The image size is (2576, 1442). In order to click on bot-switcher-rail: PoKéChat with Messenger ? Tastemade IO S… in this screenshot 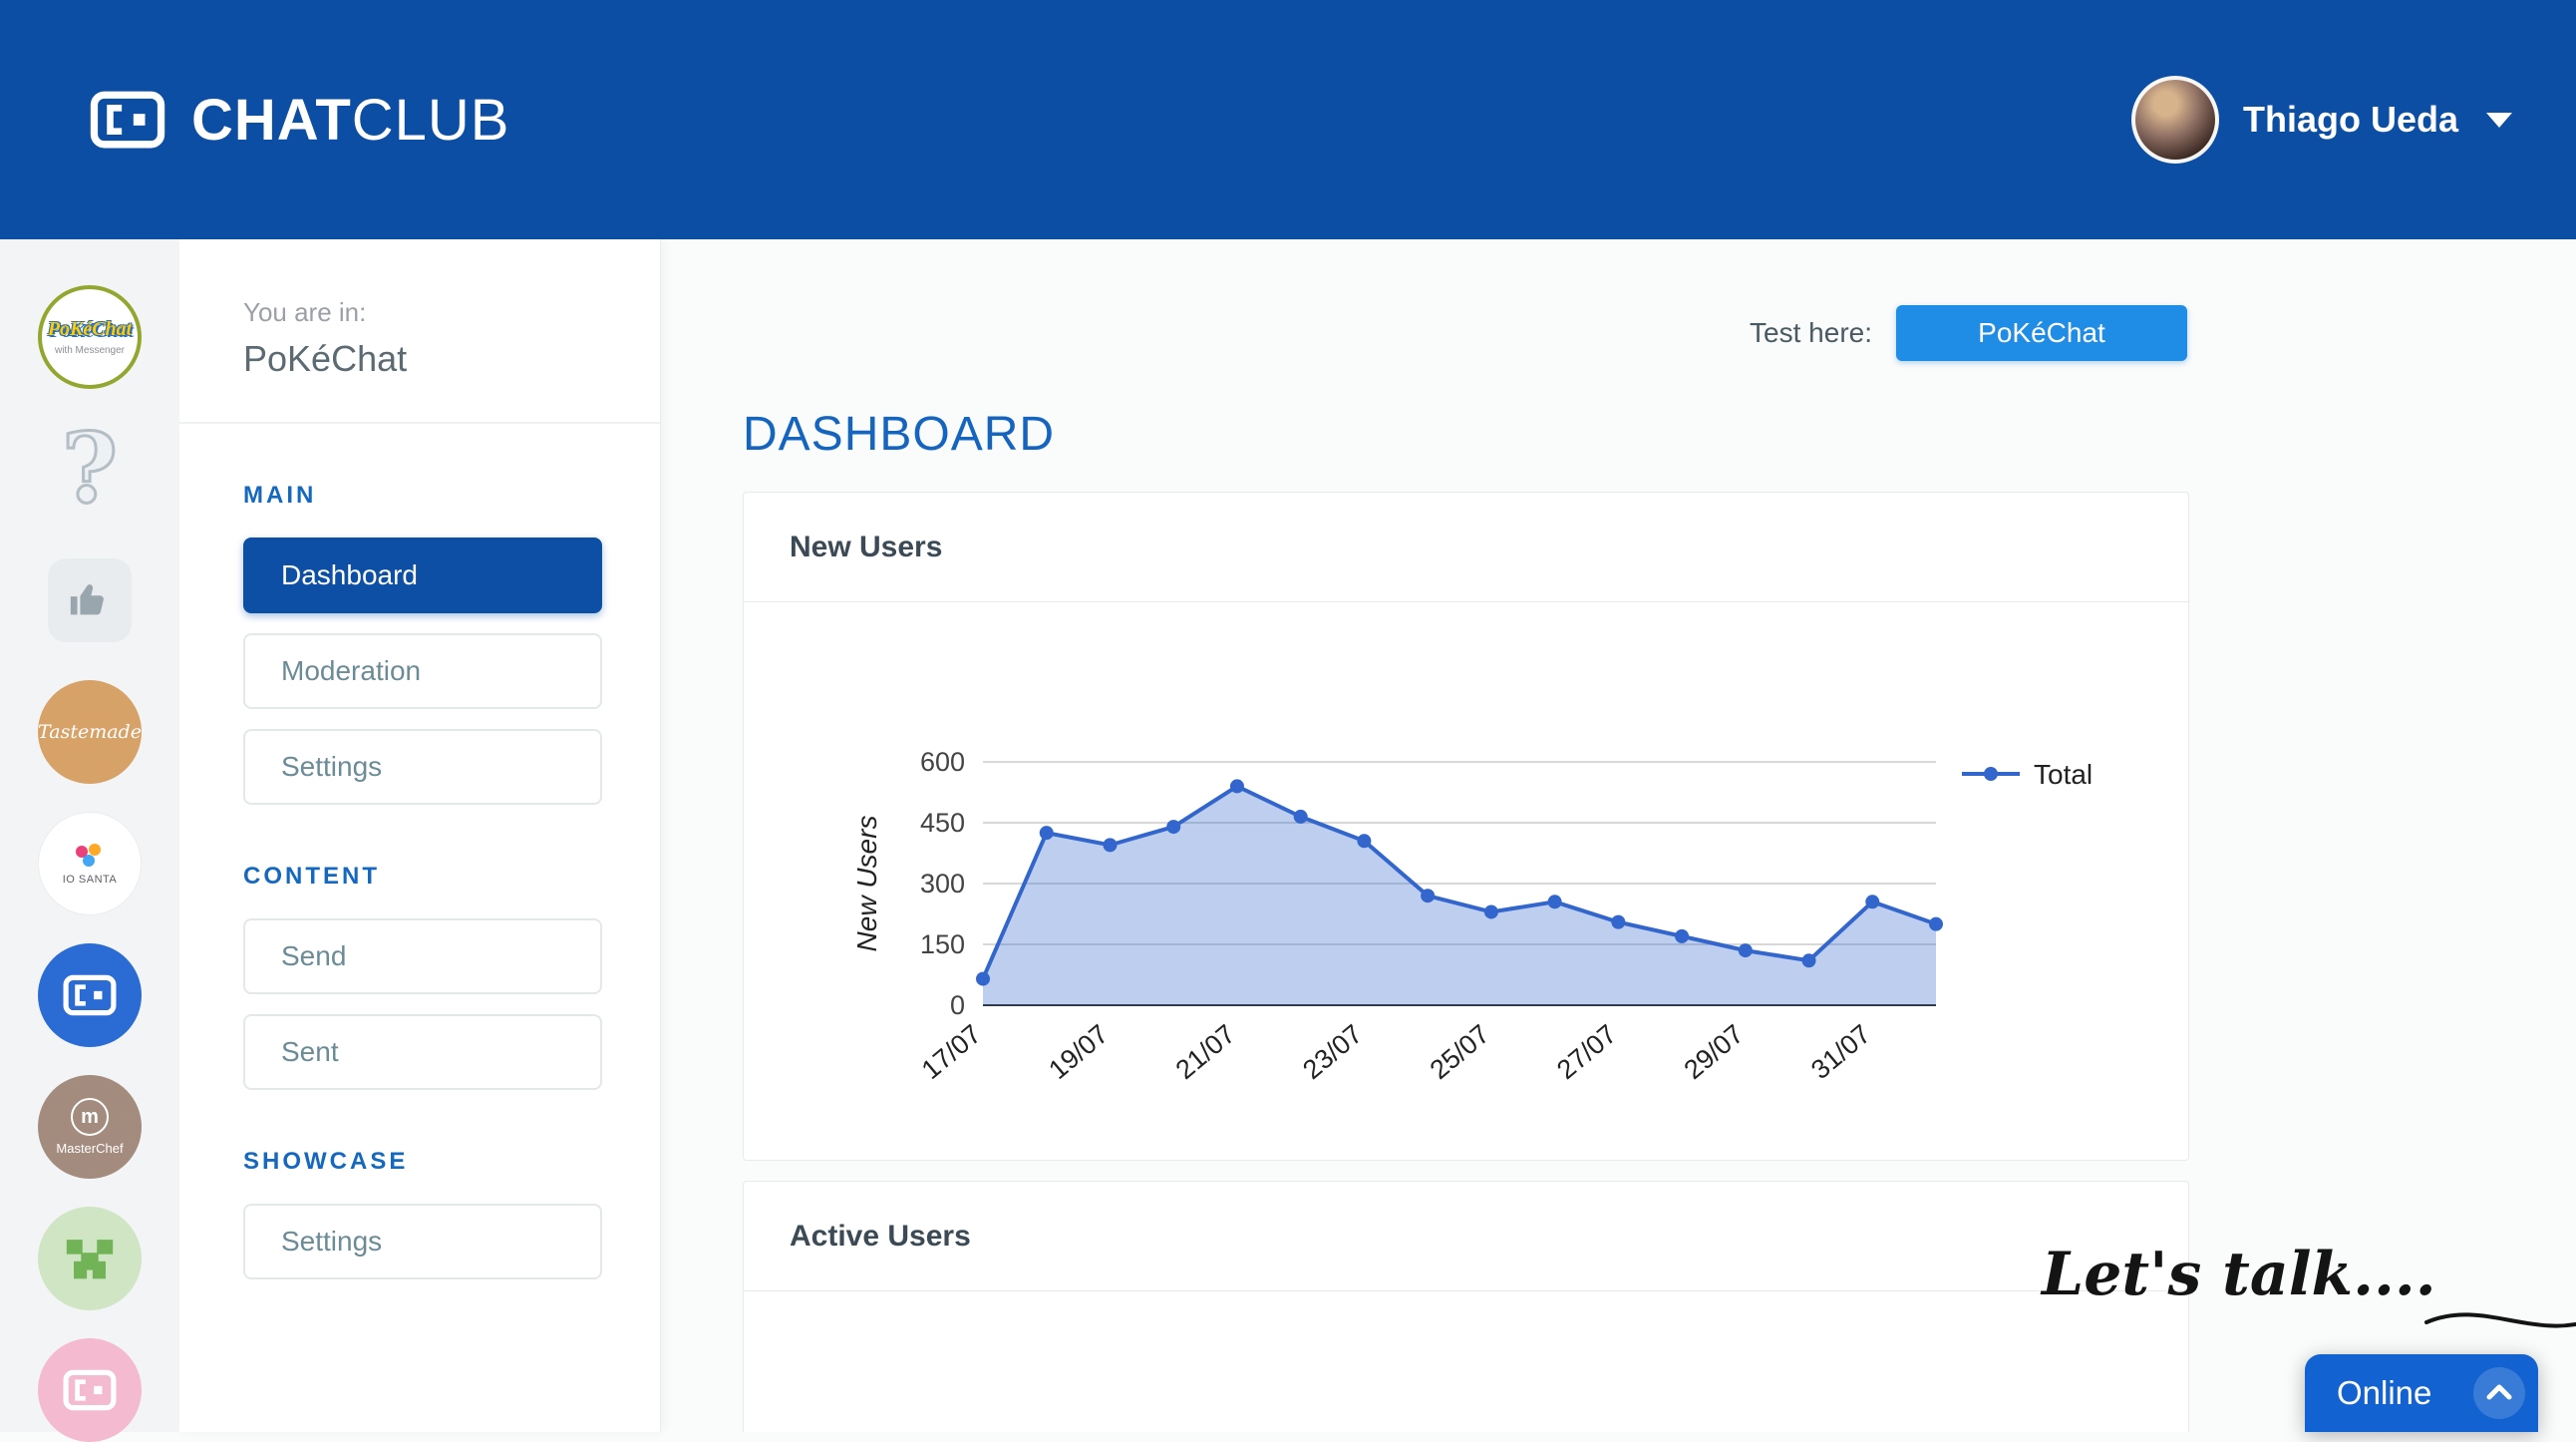, I will do `click(89, 840)`.